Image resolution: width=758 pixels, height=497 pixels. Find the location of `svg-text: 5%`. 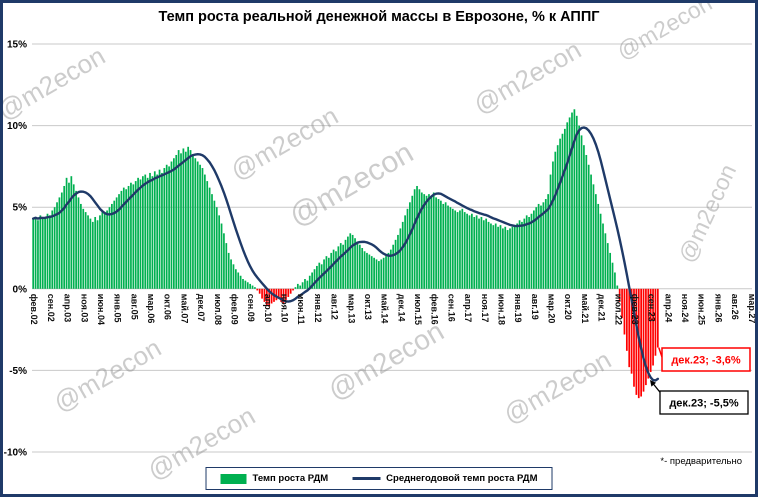

svg-text: 5% is located at coordinates (20, 208).